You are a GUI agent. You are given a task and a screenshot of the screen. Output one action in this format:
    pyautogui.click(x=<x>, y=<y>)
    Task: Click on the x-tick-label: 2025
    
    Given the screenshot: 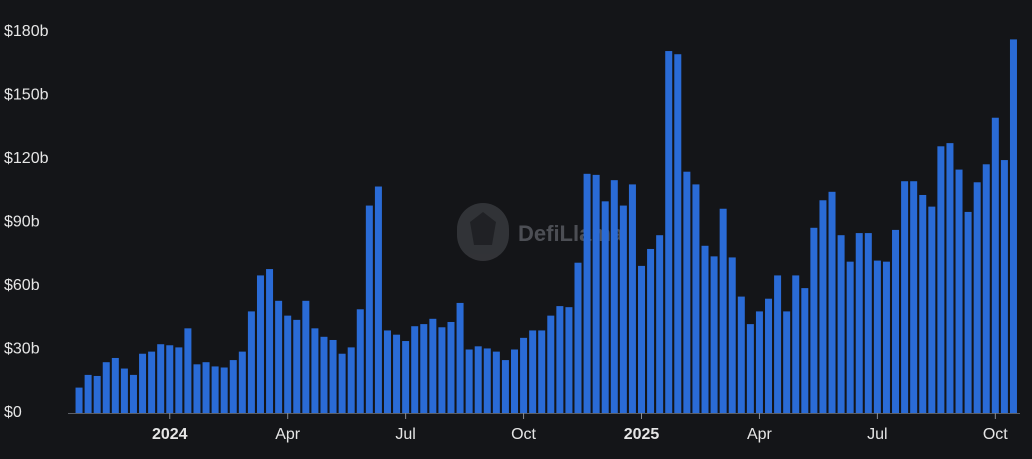 What is the action you would take?
    pyautogui.click(x=642, y=434)
    